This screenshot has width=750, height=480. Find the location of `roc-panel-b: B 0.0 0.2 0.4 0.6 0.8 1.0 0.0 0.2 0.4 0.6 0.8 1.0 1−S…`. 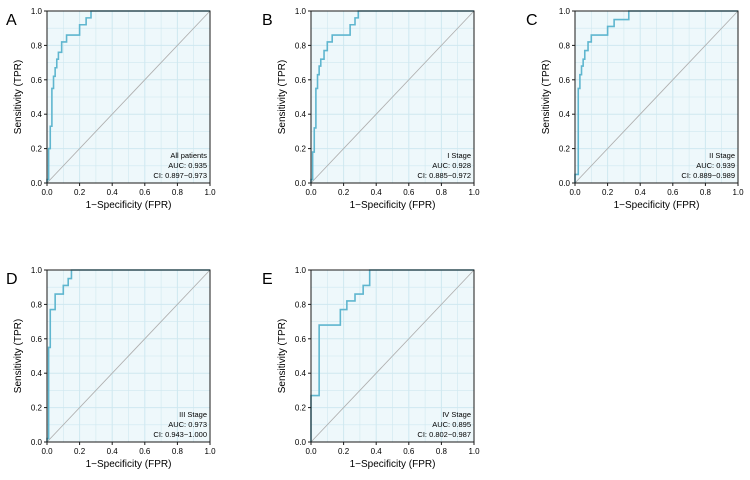

roc-panel-b: B 0.0 0.2 0.4 0.6 0.8 1.0 0.0 0.2 0.4 0.6 0.8 1.0 1−S… is located at coordinates (371, 109).